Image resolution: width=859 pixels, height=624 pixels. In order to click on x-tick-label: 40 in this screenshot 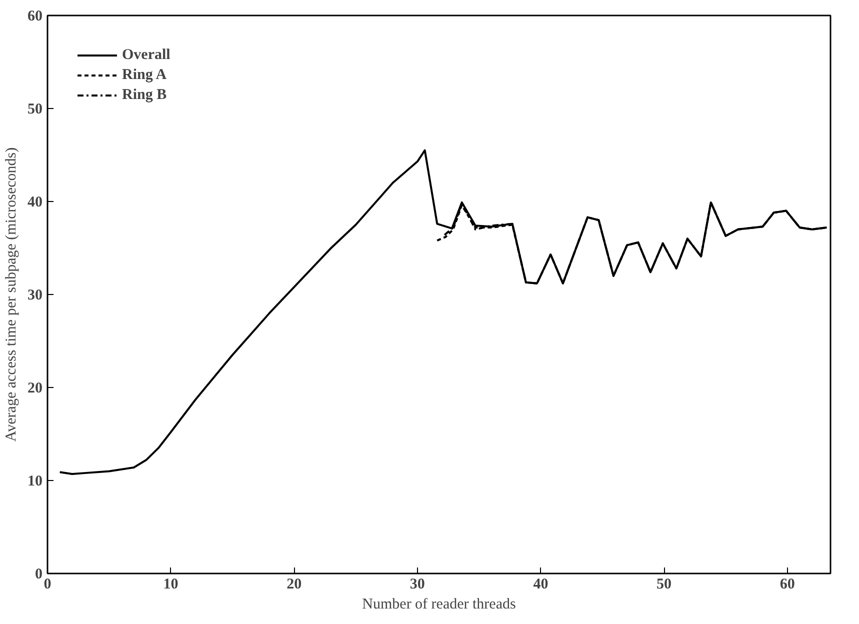, I will do `click(540, 584)`.